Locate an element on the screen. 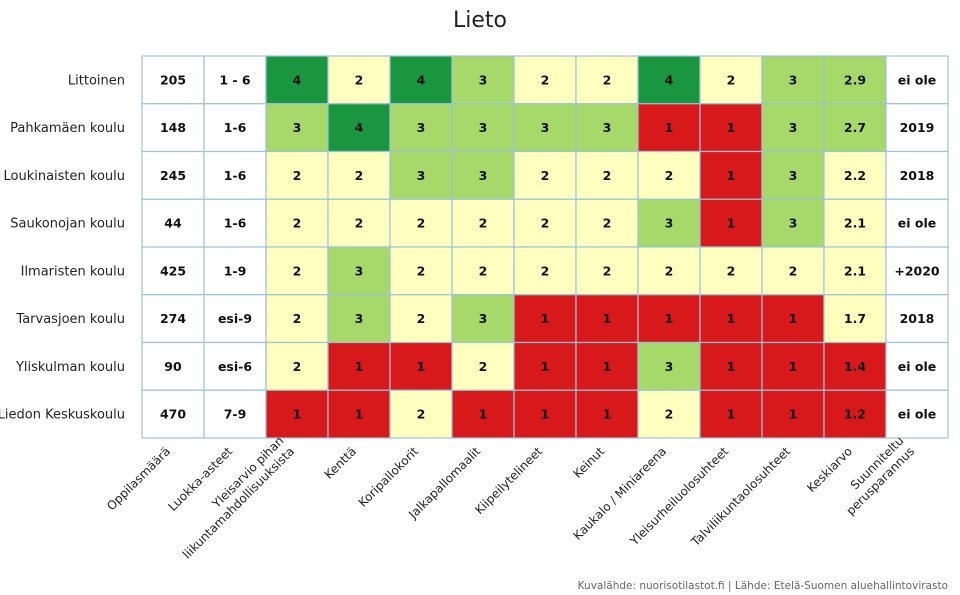 This screenshot has width=960, height=595. students-cell: 148 is located at coordinates (173, 127).